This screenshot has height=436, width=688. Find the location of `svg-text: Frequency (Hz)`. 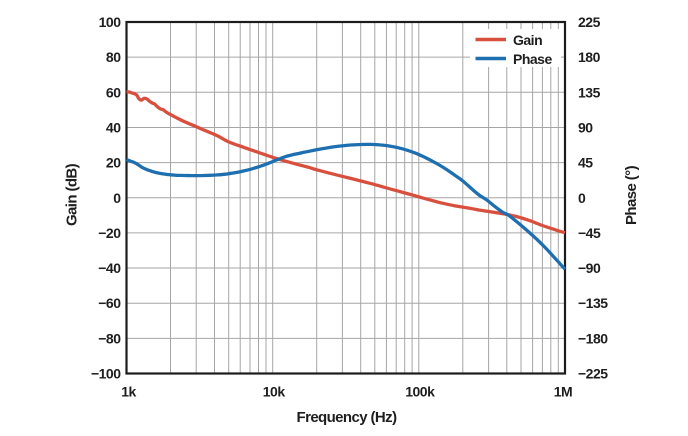

svg-text: Frequency (Hz) is located at coordinates (347, 417).